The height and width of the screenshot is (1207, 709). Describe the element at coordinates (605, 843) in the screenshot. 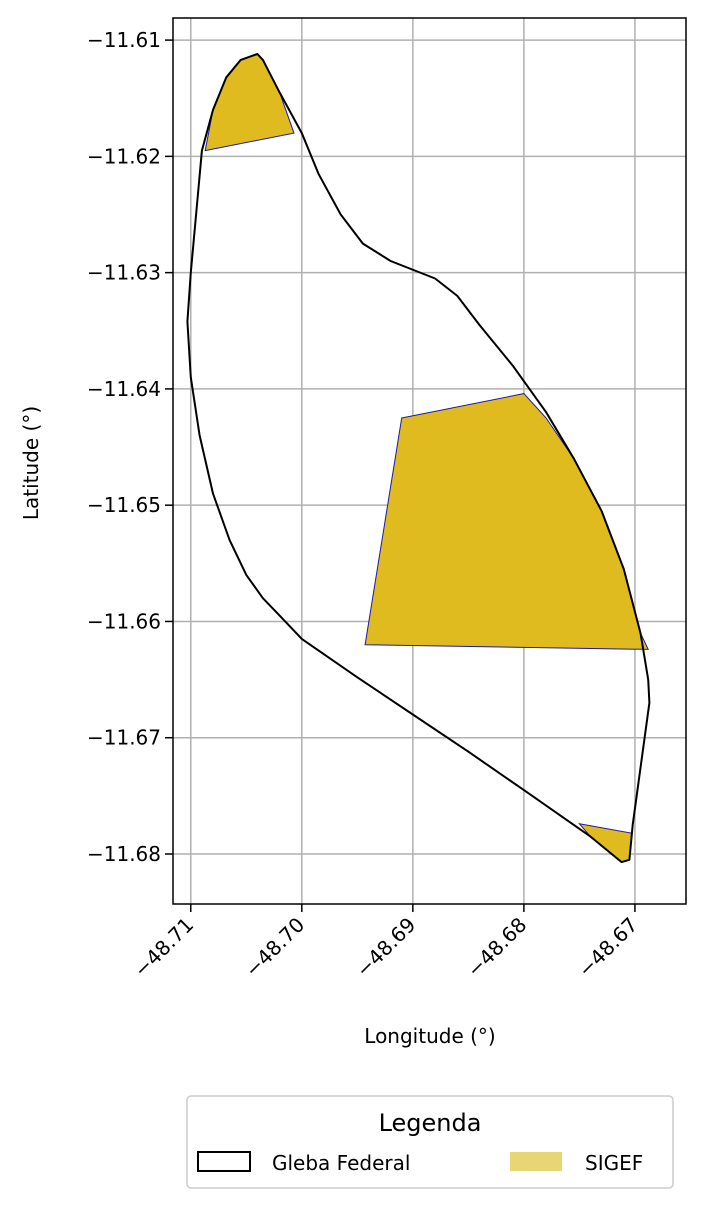

I see `sigef-parcel-south` at that location.